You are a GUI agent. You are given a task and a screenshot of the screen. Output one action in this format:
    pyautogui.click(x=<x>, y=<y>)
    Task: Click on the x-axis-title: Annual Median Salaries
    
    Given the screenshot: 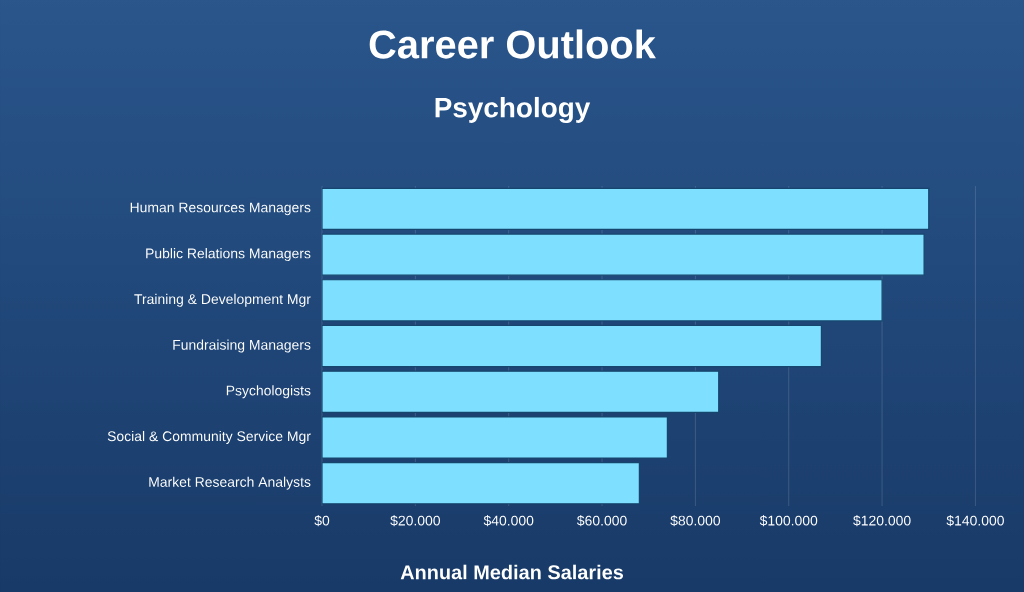 What is the action you would take?
    pyautogui.click(x=512, y=572)
    